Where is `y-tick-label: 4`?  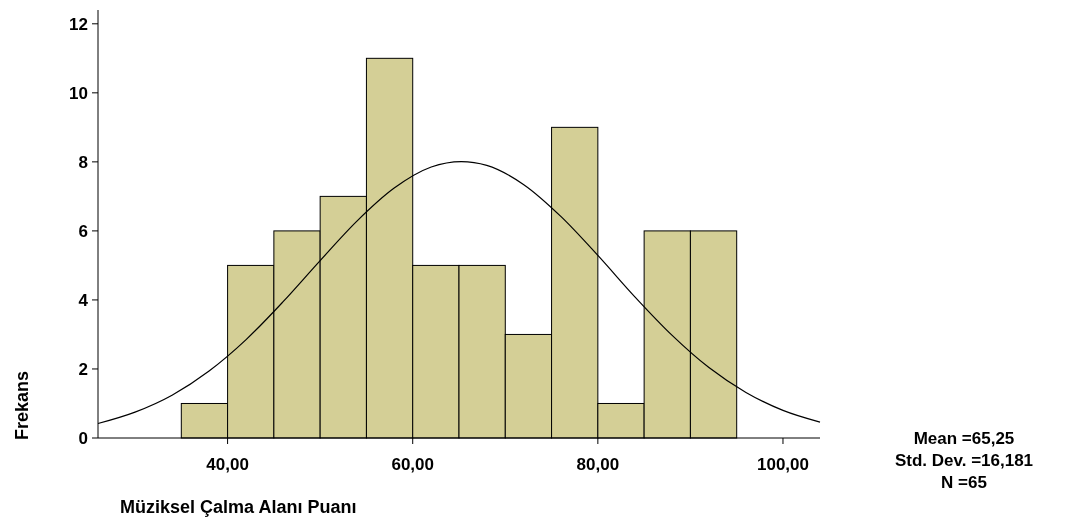
y-tick-label: 4 is located at coordinates (83, 300).